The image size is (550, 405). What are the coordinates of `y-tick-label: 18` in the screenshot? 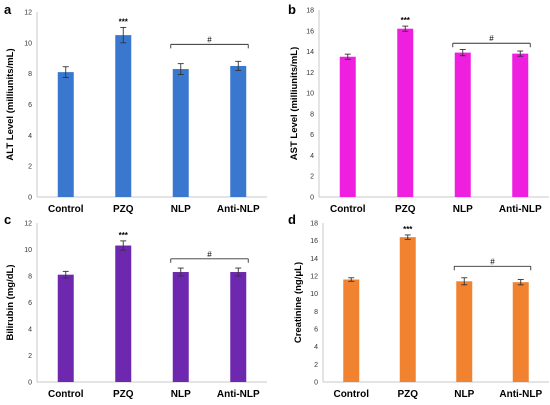 It's located at (310, 11).